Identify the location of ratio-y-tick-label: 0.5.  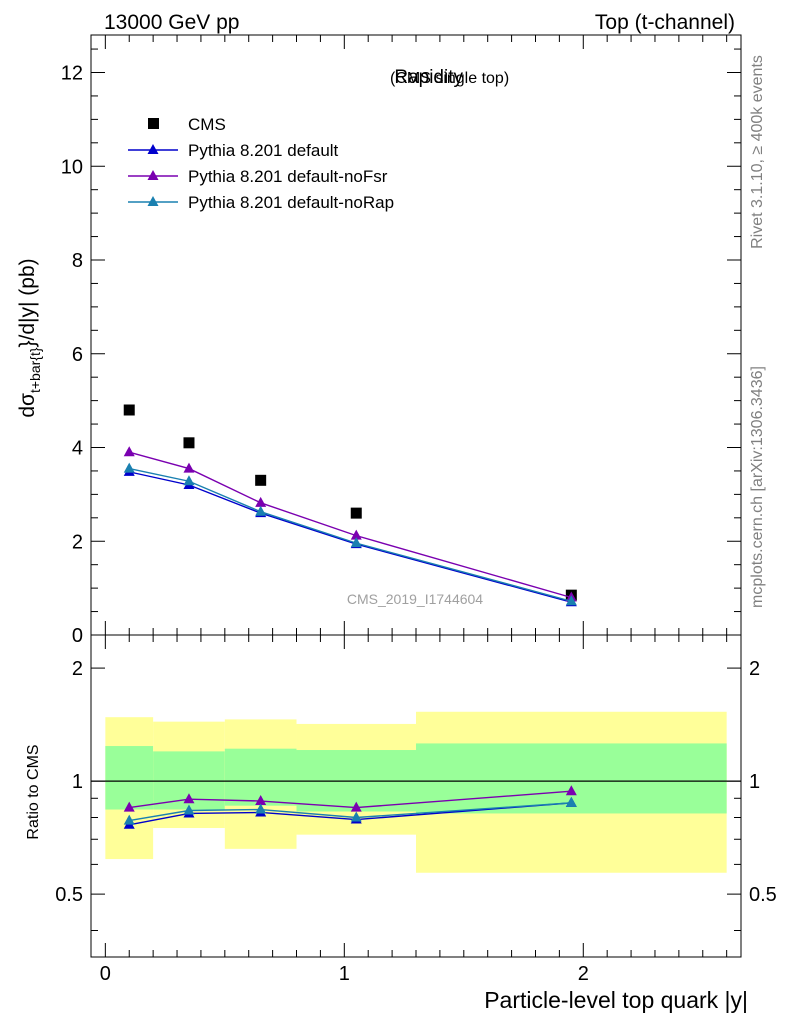
(69, 895).